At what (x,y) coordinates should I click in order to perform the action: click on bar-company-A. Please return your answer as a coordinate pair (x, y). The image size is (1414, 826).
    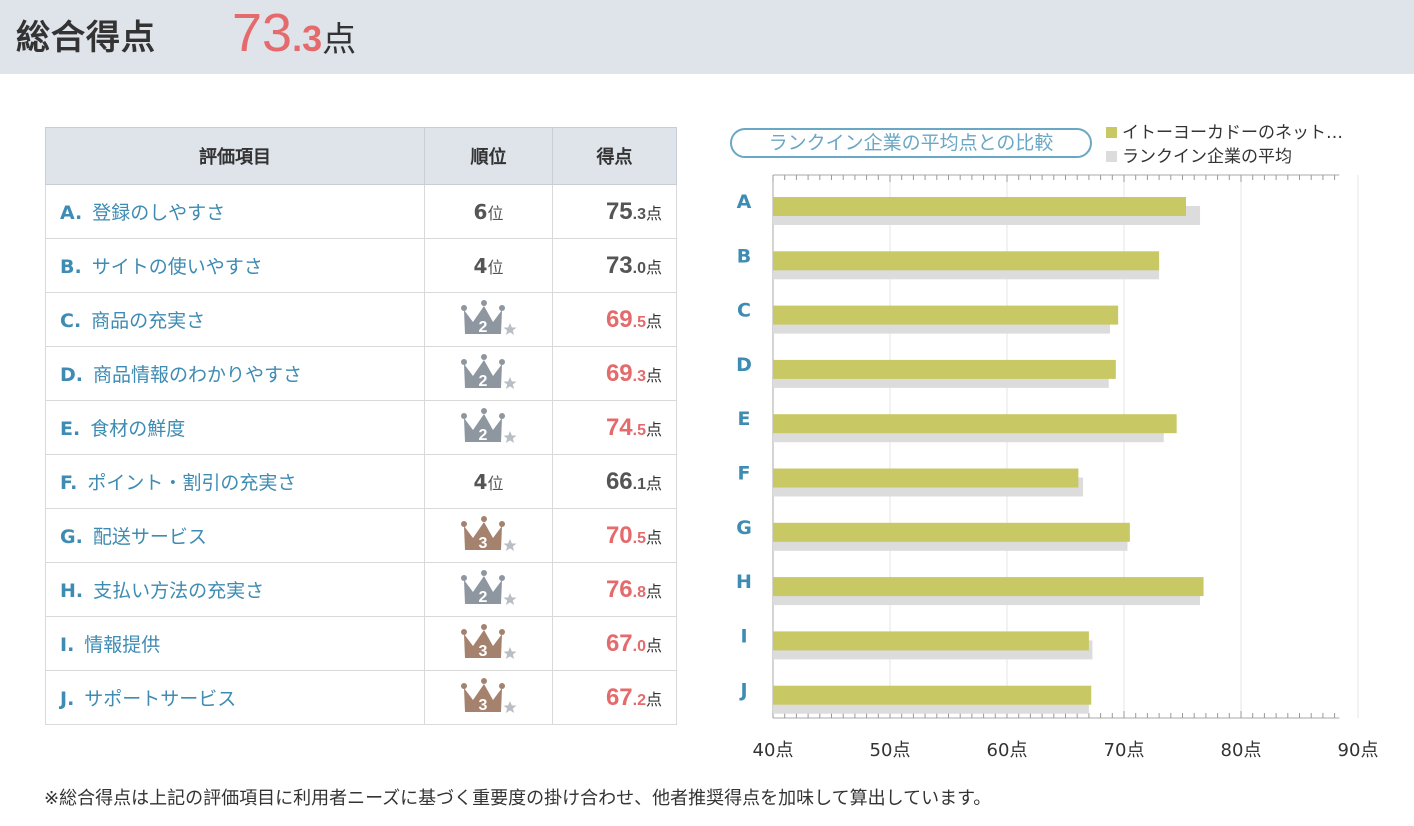
    Looking at the image, I should click on (980, 206).